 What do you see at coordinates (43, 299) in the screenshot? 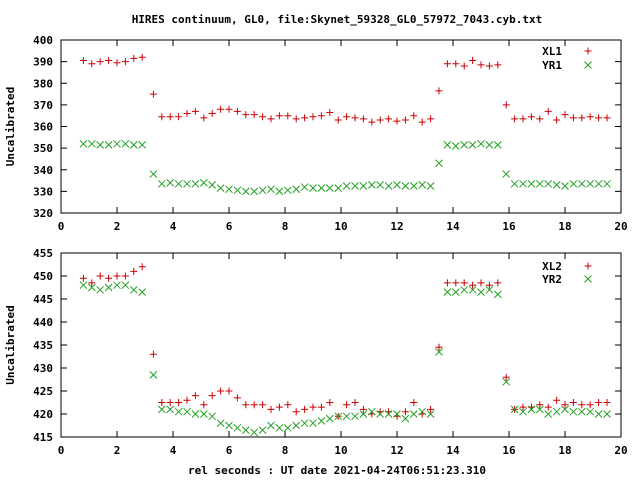
I see `y-tick-label: 445` at bounding box center [43, 299].